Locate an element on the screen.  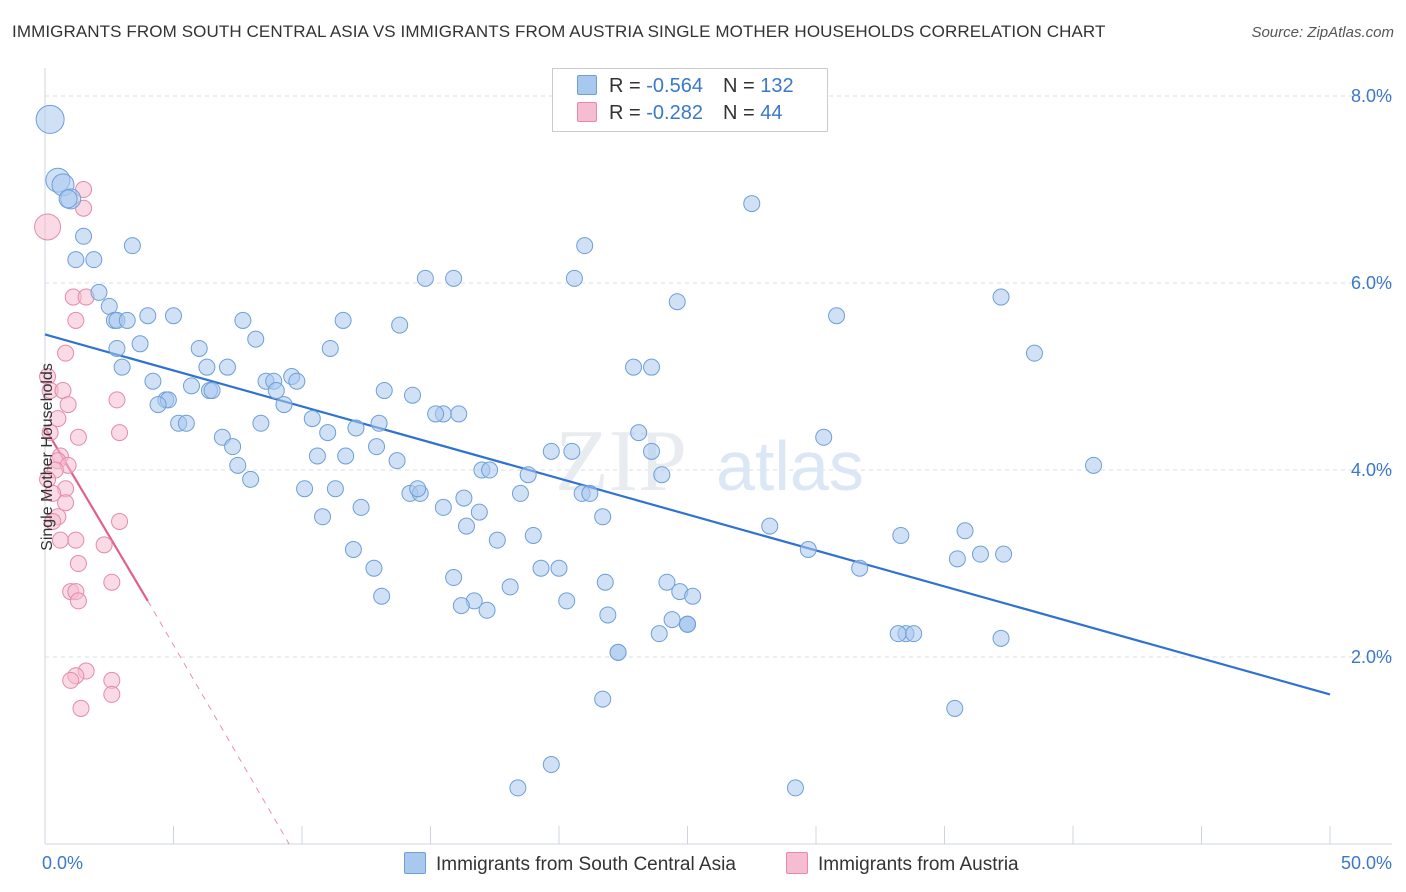
correlation-legend: R = -0.564 N = 132 R = -0.282 N = 44 is located at coordinates (690, 100).